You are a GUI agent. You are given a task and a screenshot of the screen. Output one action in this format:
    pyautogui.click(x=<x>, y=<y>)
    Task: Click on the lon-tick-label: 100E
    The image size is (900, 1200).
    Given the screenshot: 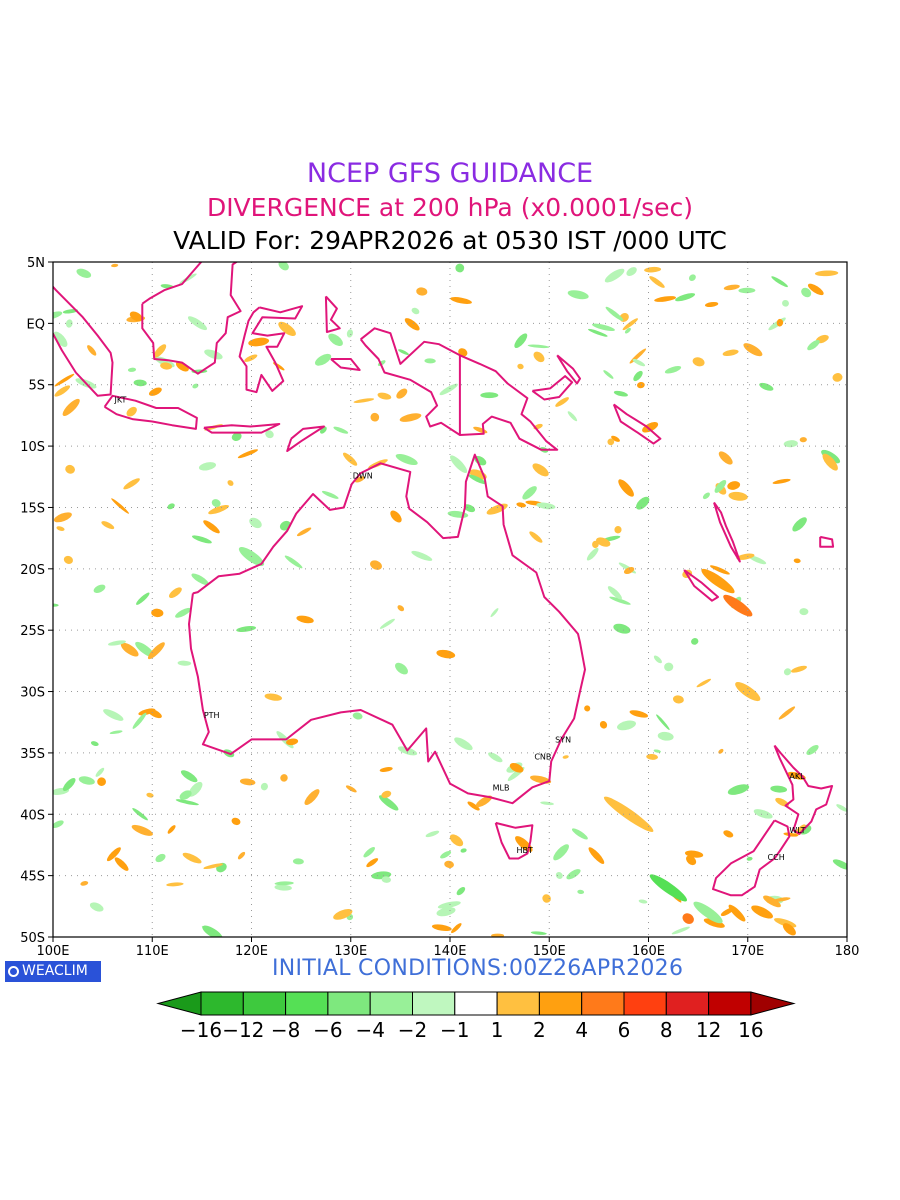 What is the action you would take?
    pyautogui.click(x=52, y=951)
    